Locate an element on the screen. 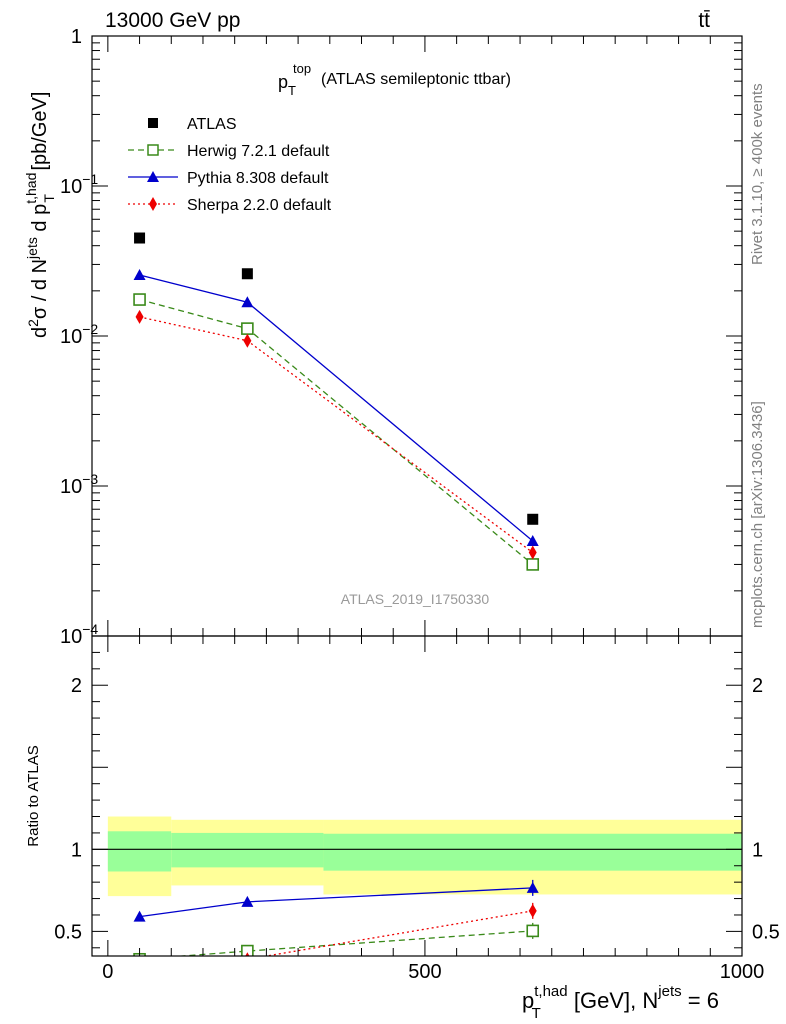  plot-title: pT is located at coordinates (287, 85).